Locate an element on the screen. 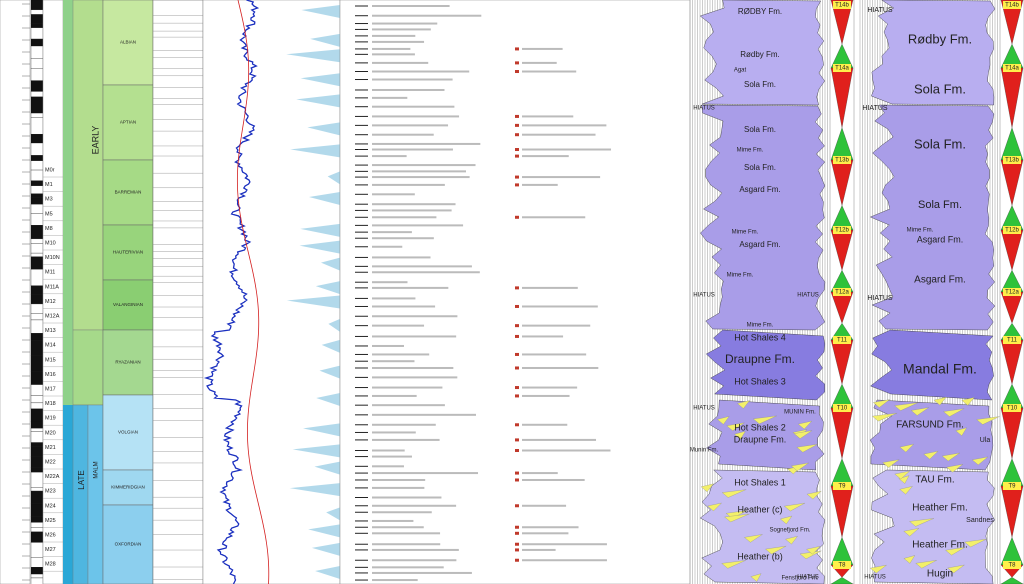 This screenshot has width=1024, height=584. cycle-label: T13b is located at coordinates (842, 161).